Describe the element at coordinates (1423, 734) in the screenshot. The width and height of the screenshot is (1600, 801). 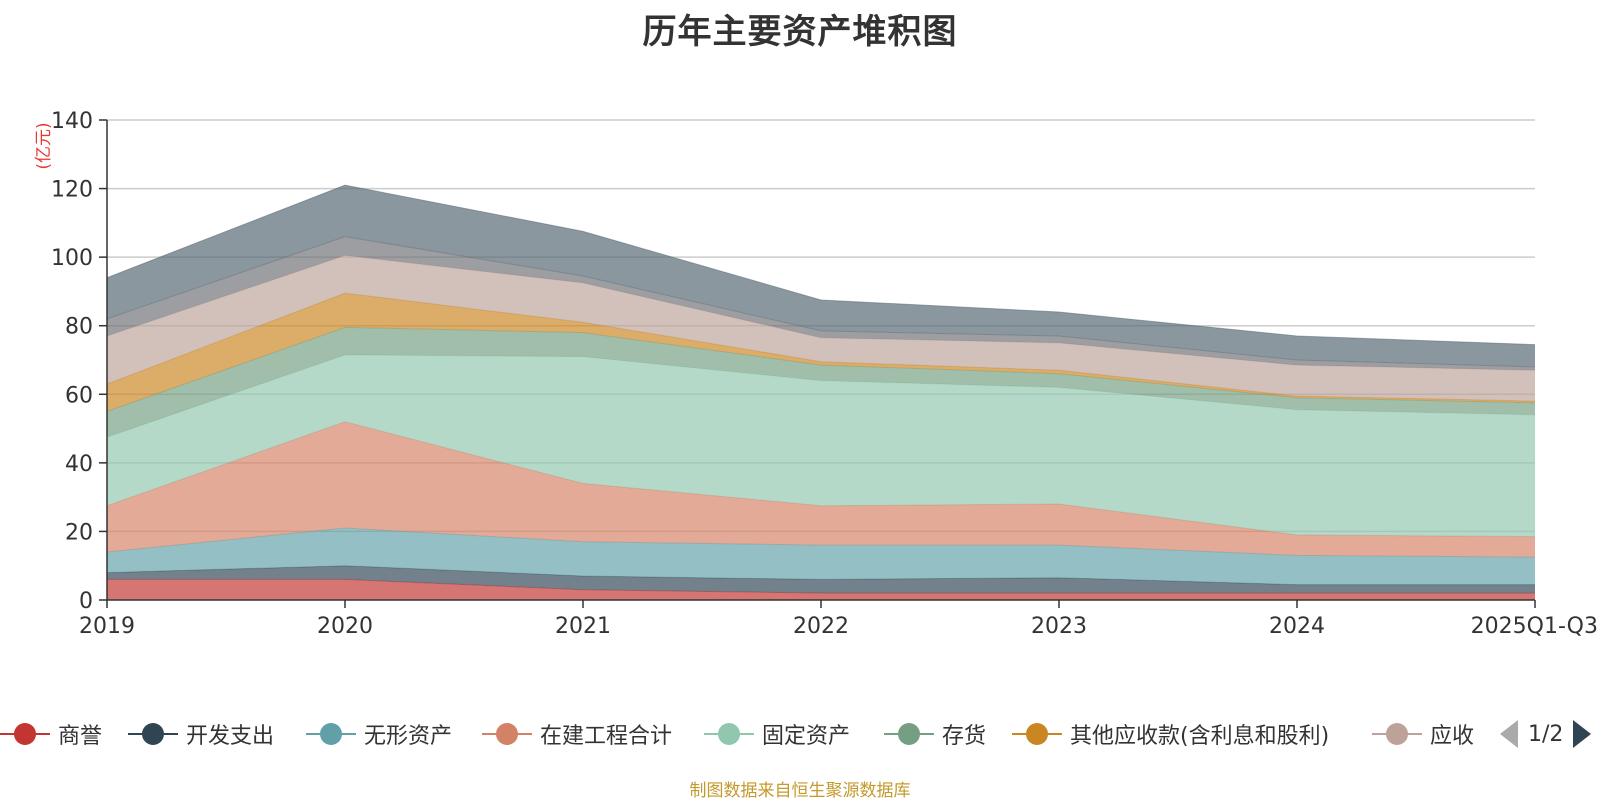
I see `legend-item: 应收` at that location.